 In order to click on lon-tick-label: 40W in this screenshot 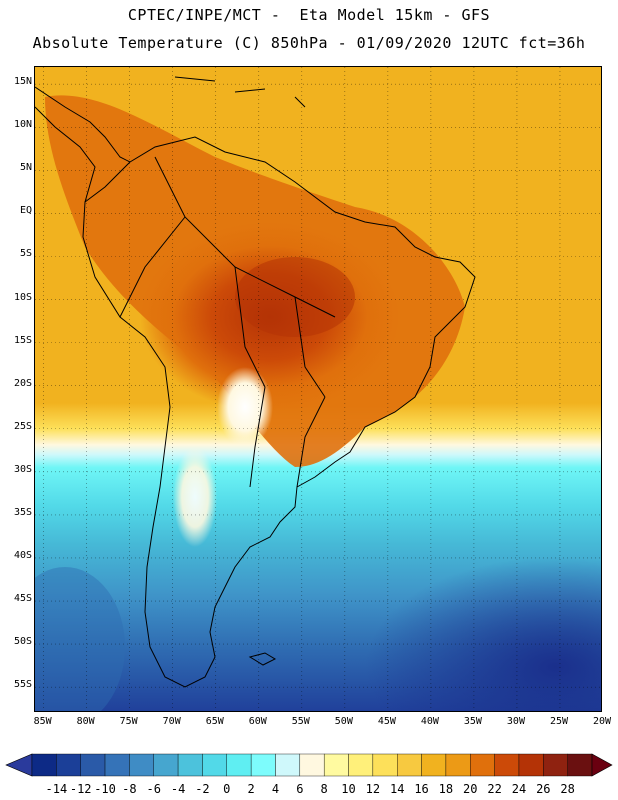, I will do `click(429, 721)`.